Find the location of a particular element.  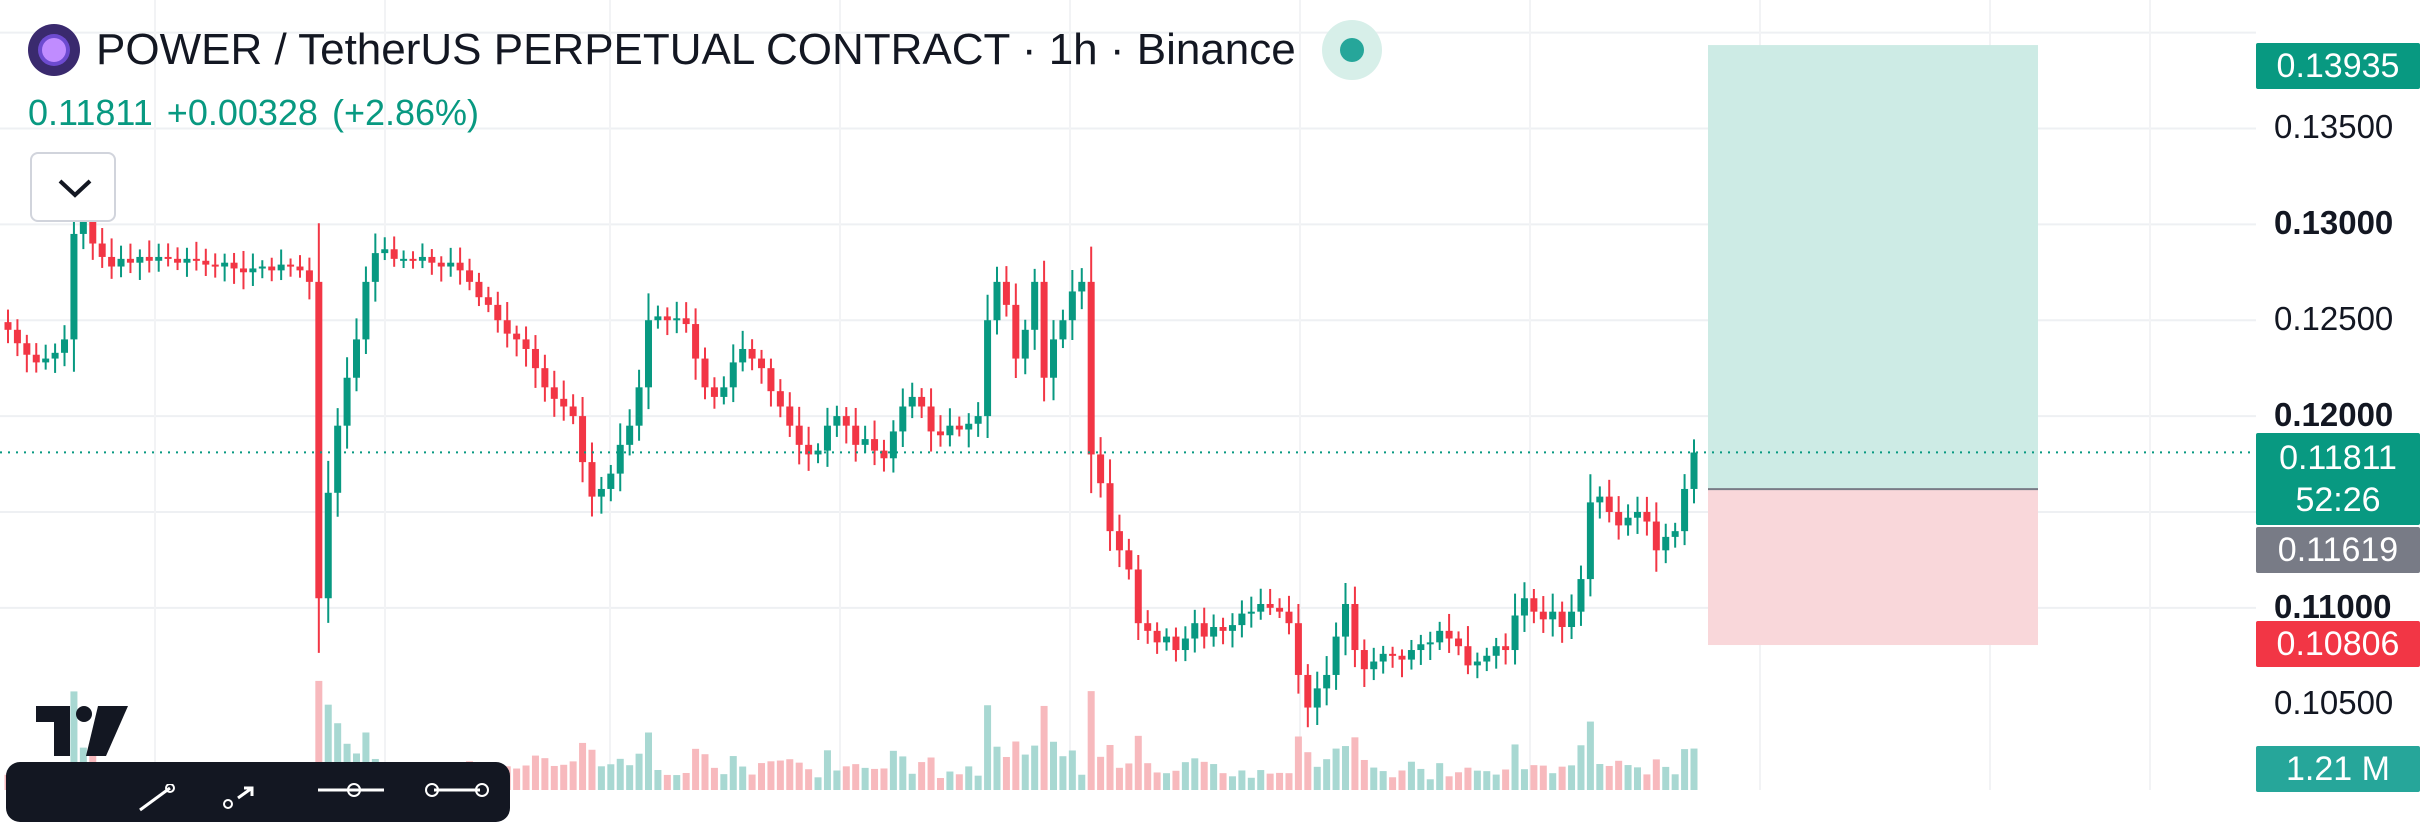

drawing-toolbar is located at coordinates (258, 792).